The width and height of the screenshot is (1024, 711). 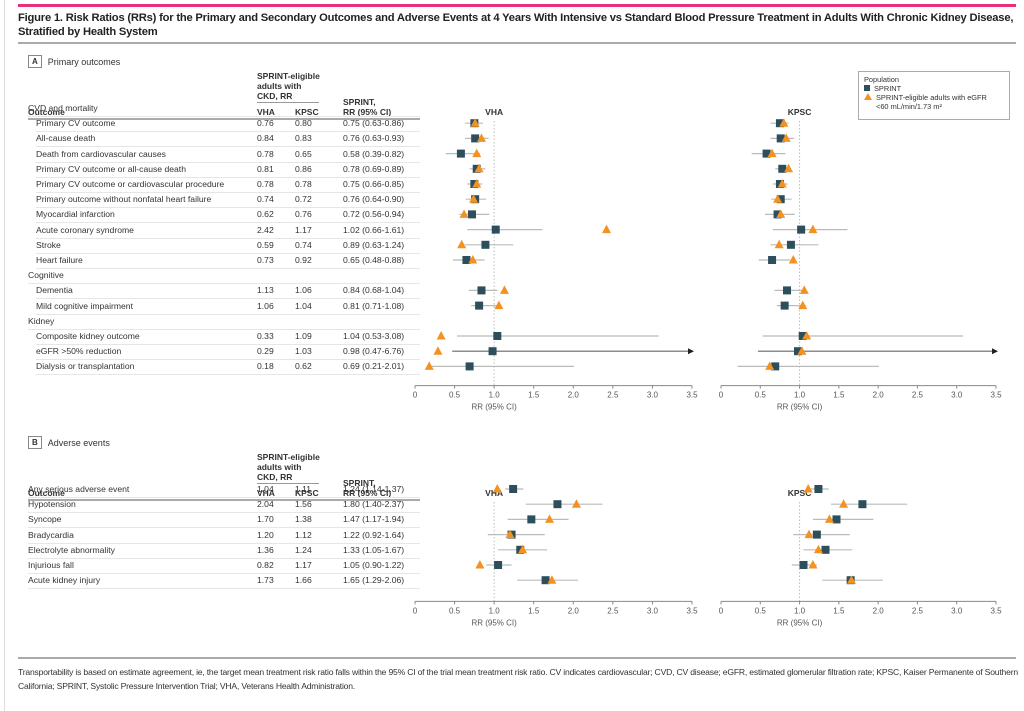 What do you see at coordinates (52, 504) in the screenshot?
I see `row-outcome: Hypotension` at bounding box center [52, 504].